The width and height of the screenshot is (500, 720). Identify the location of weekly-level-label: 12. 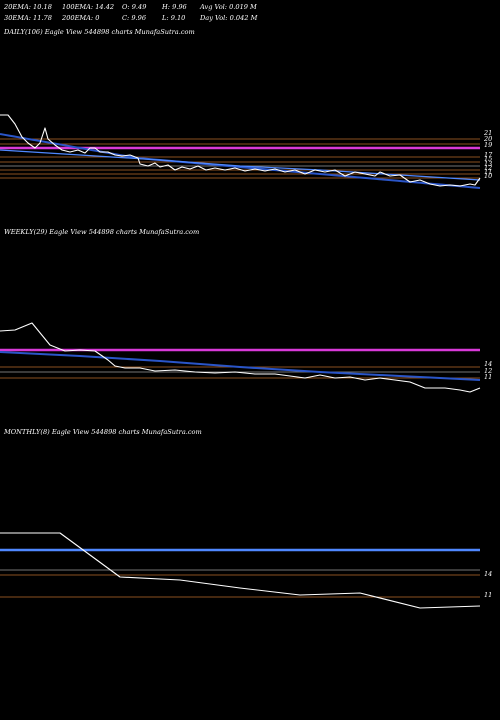
(488, 371).